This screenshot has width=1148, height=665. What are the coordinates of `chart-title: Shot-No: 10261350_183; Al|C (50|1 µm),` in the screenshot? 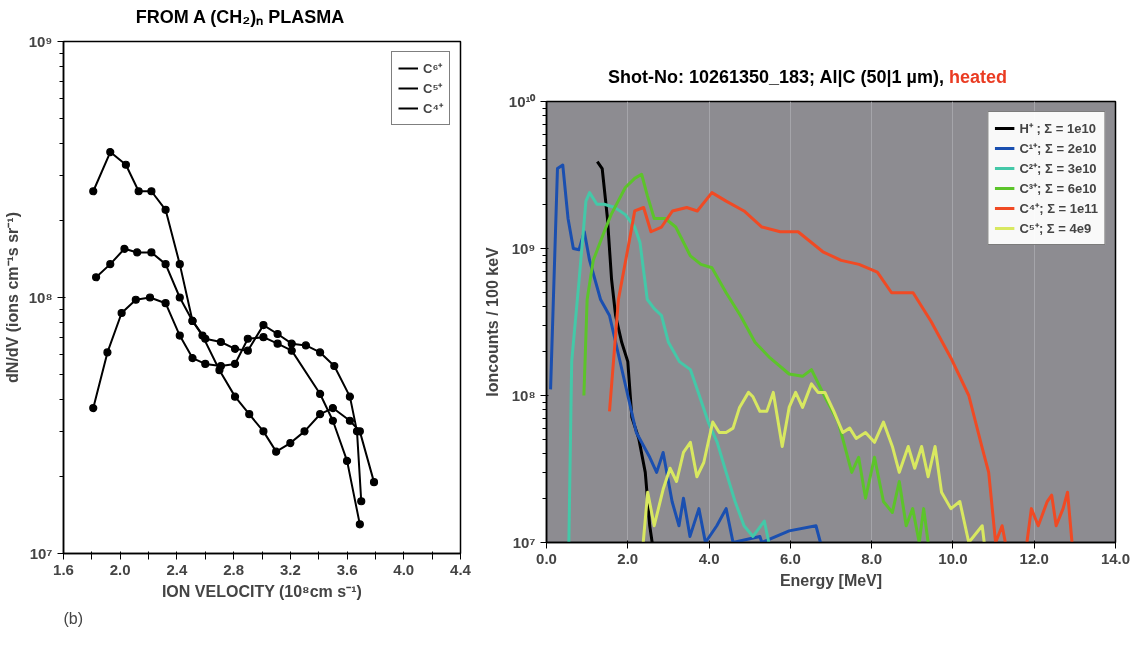 It's located at (776, 77).